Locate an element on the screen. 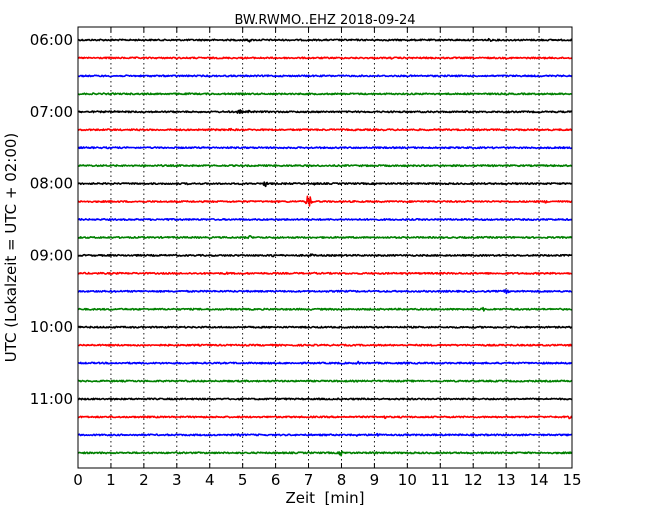 This screenshot has width=650, height=525. y-axis-label: UTC (Lokalzeit = UTC + 02:00) is located at coordinates (11, 248).